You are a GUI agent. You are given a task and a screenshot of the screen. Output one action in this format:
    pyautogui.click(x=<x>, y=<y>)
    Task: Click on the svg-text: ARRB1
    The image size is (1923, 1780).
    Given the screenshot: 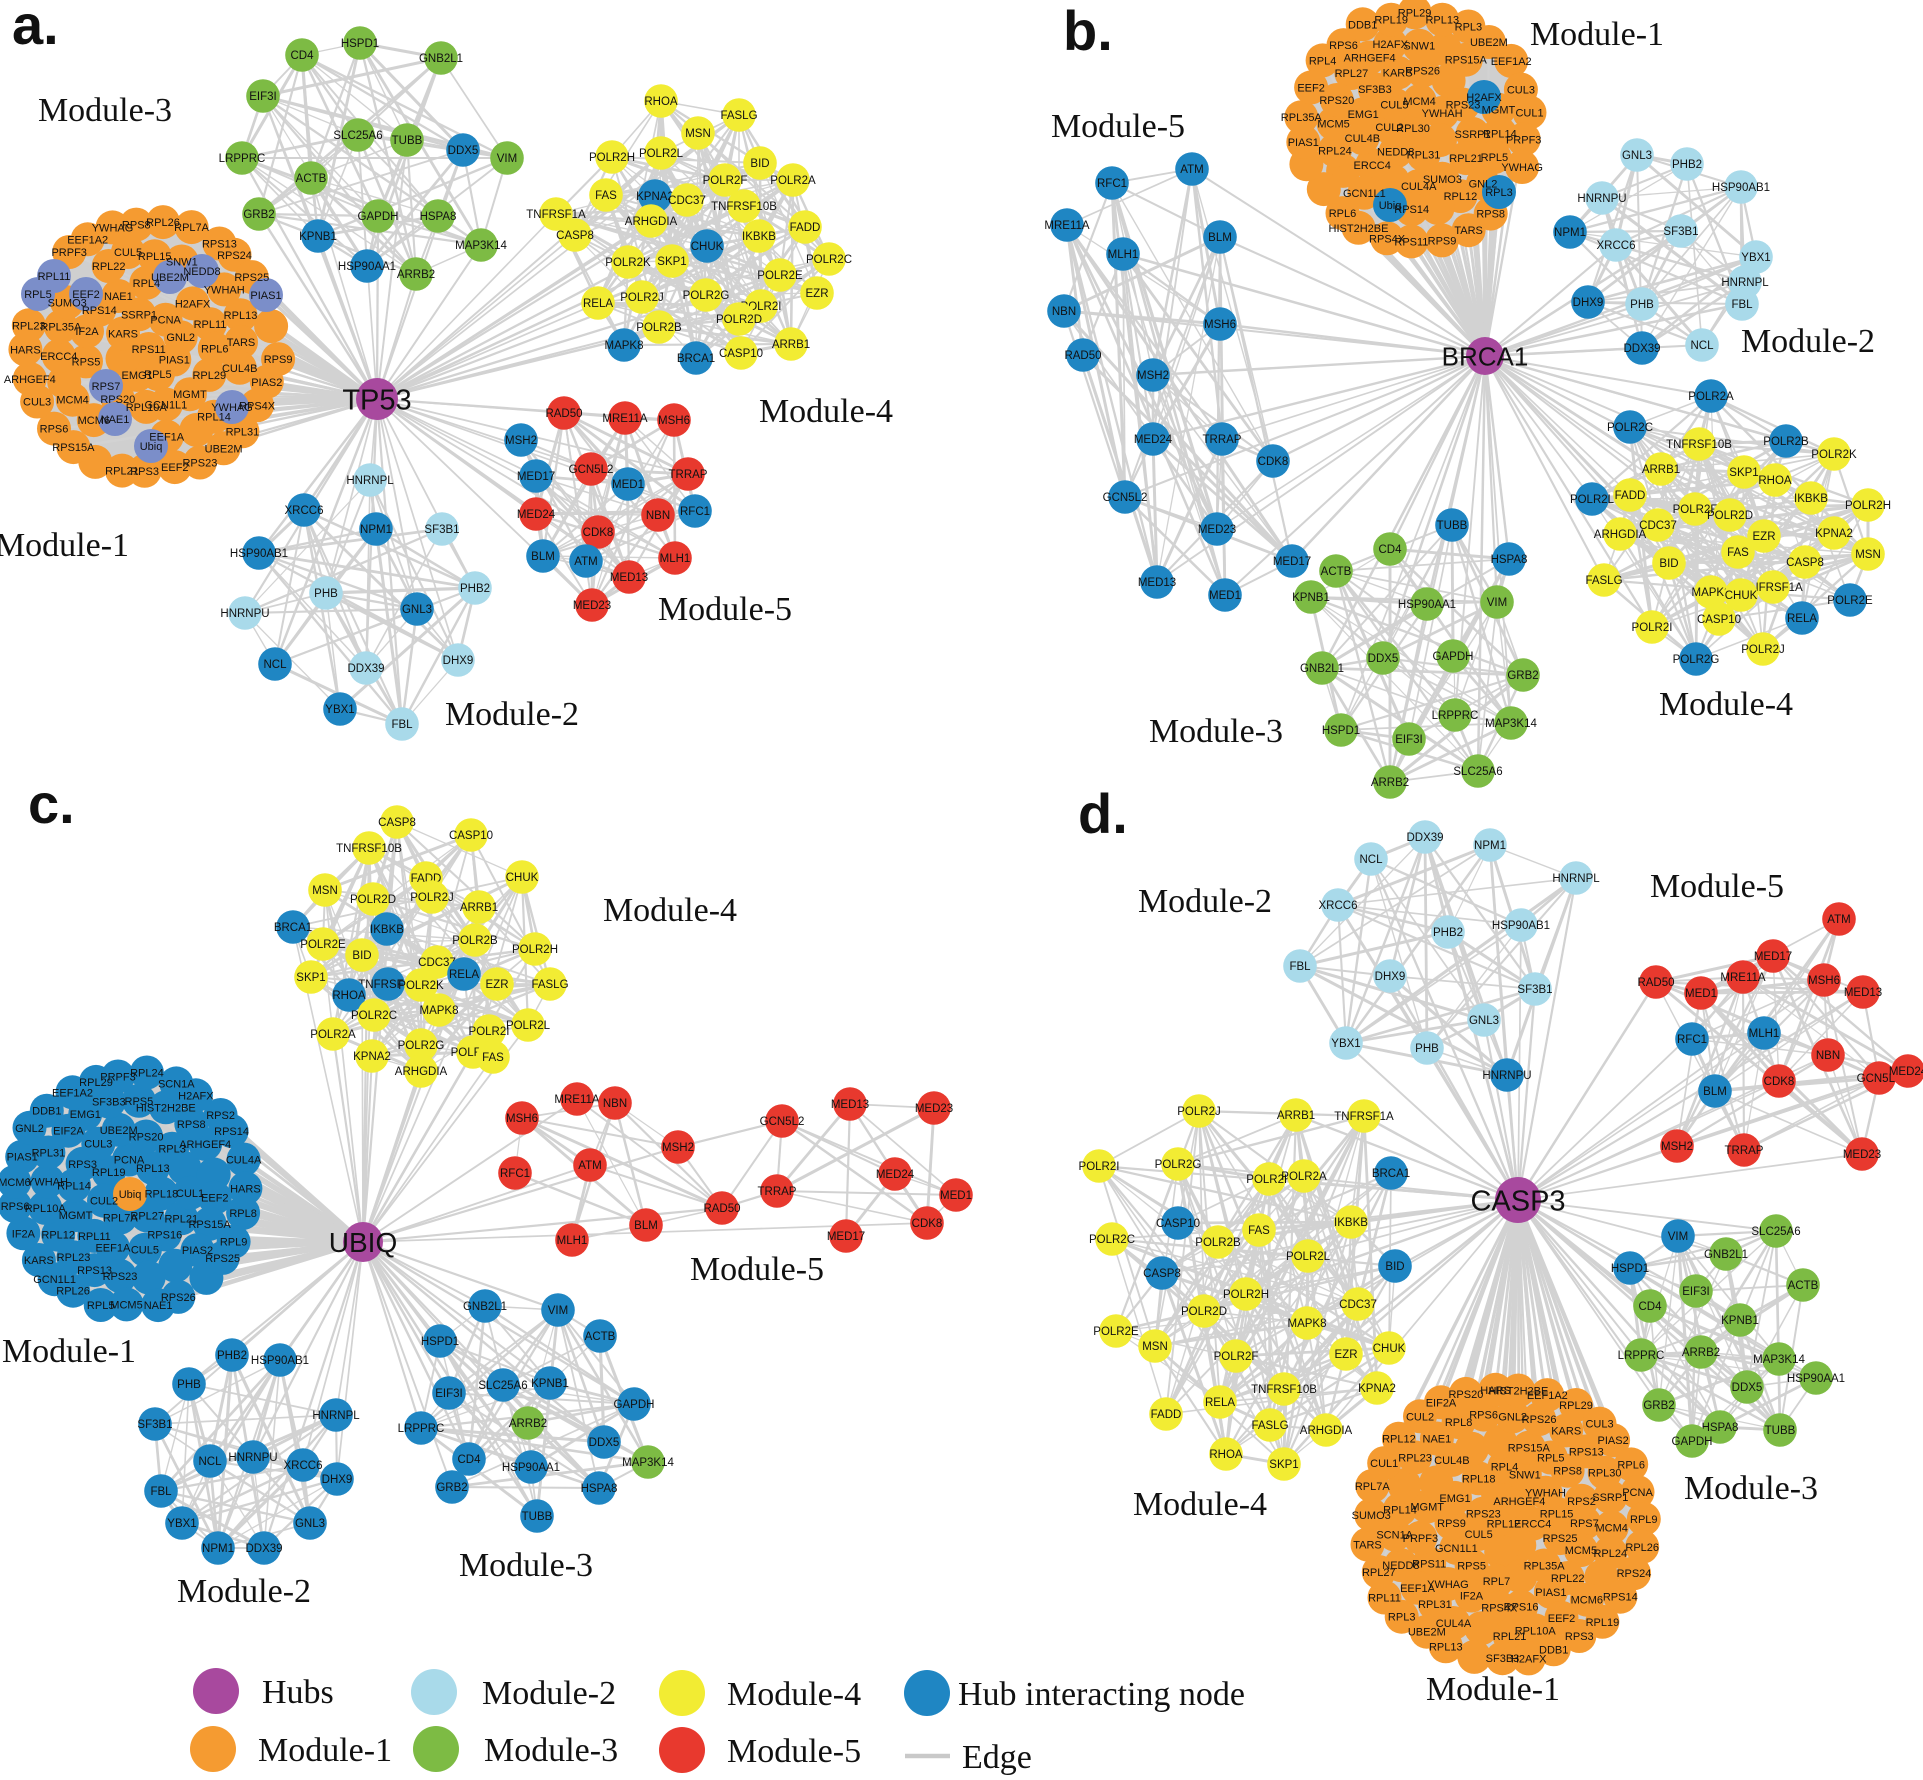 What is the action you would take?
    pyautogui.click(x=1661, y=470)
    